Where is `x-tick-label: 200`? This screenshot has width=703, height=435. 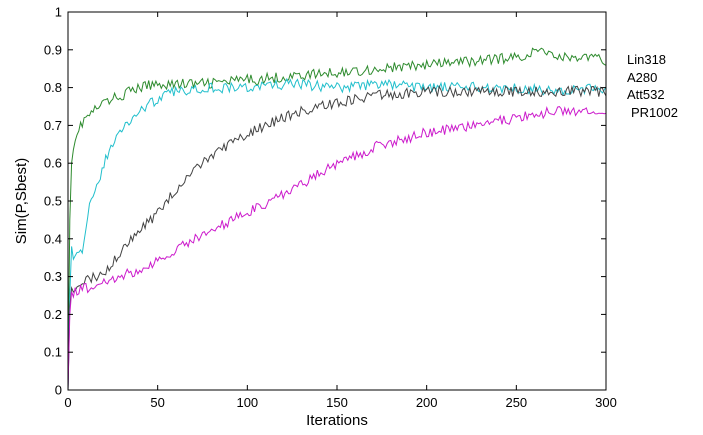 x-tick-label: 200 is located at coordinates (427, 402).